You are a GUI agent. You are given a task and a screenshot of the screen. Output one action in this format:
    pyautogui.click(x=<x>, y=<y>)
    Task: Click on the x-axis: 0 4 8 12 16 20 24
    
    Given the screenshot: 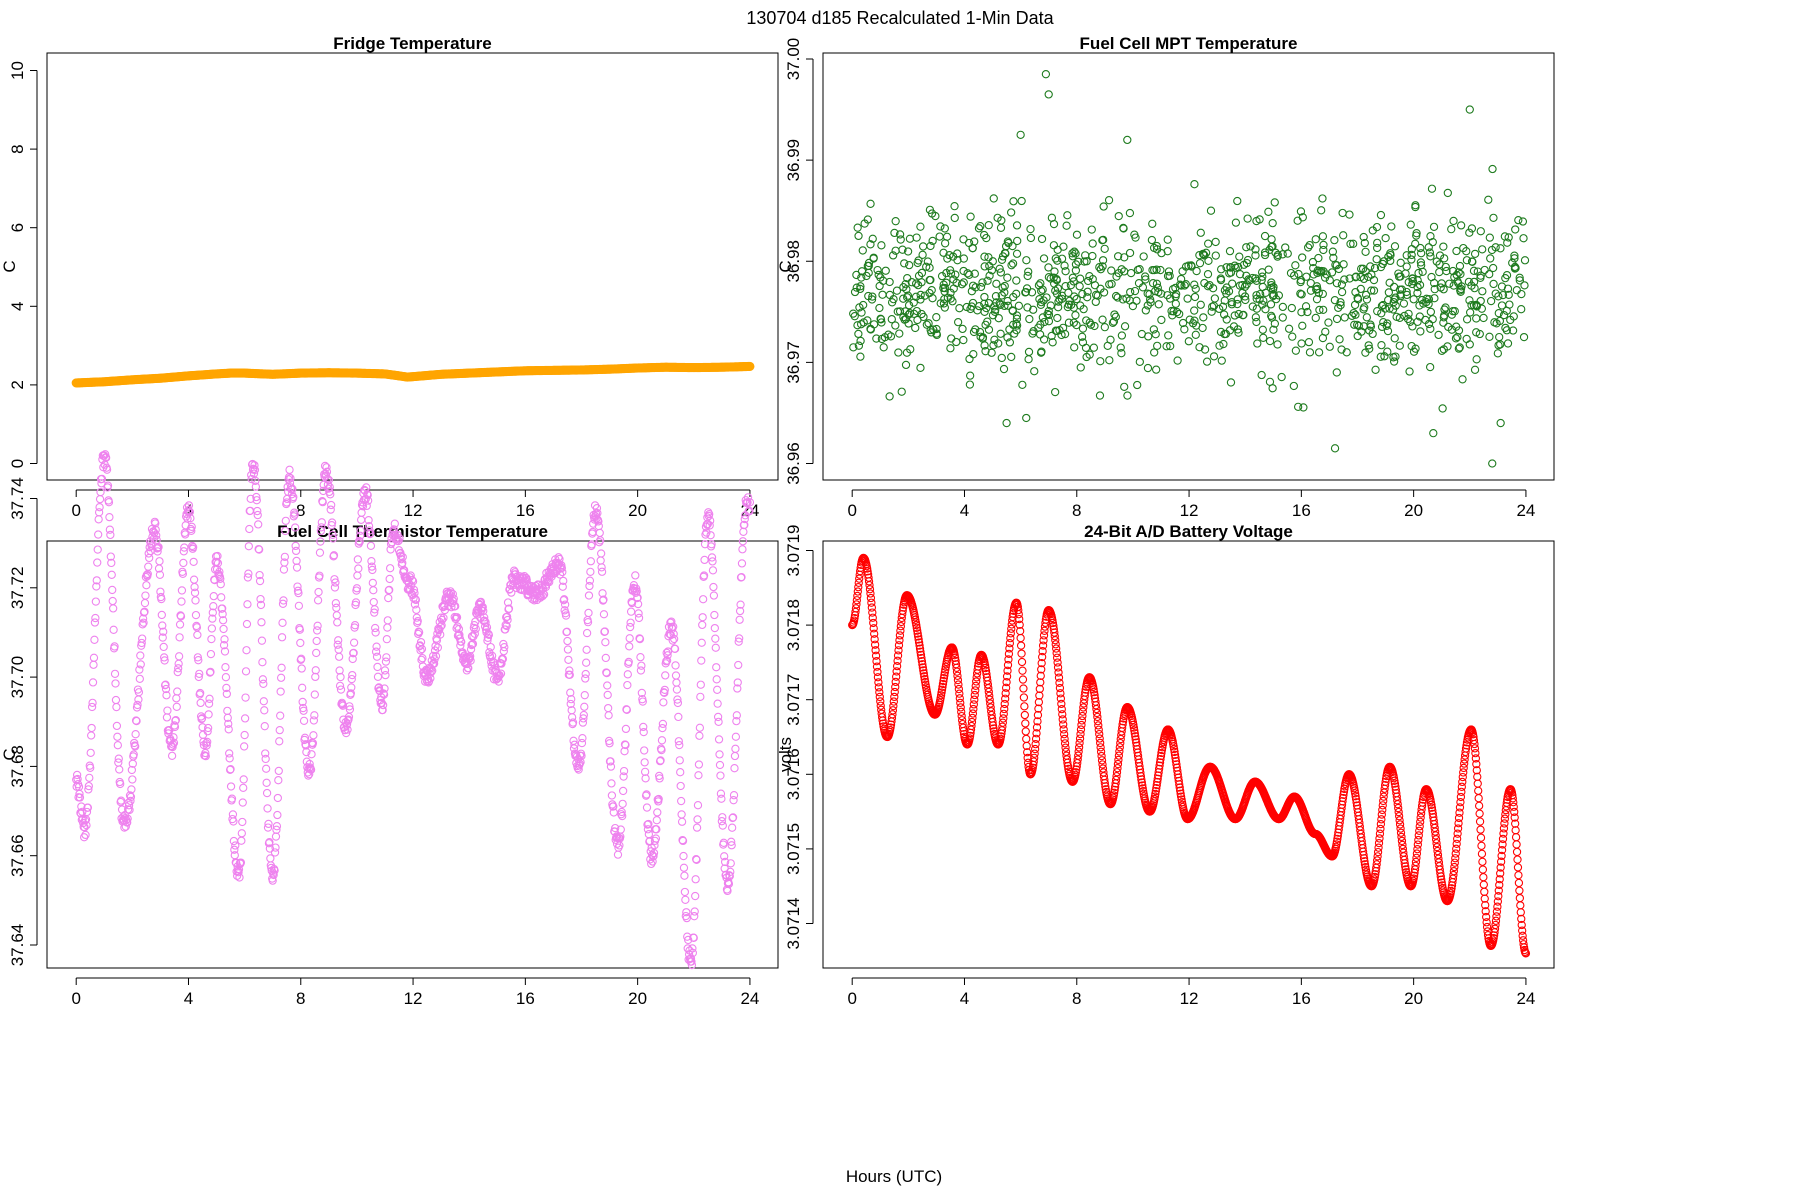 What is the action you would take?
    pyautogui.click(x=415, y=992)
    